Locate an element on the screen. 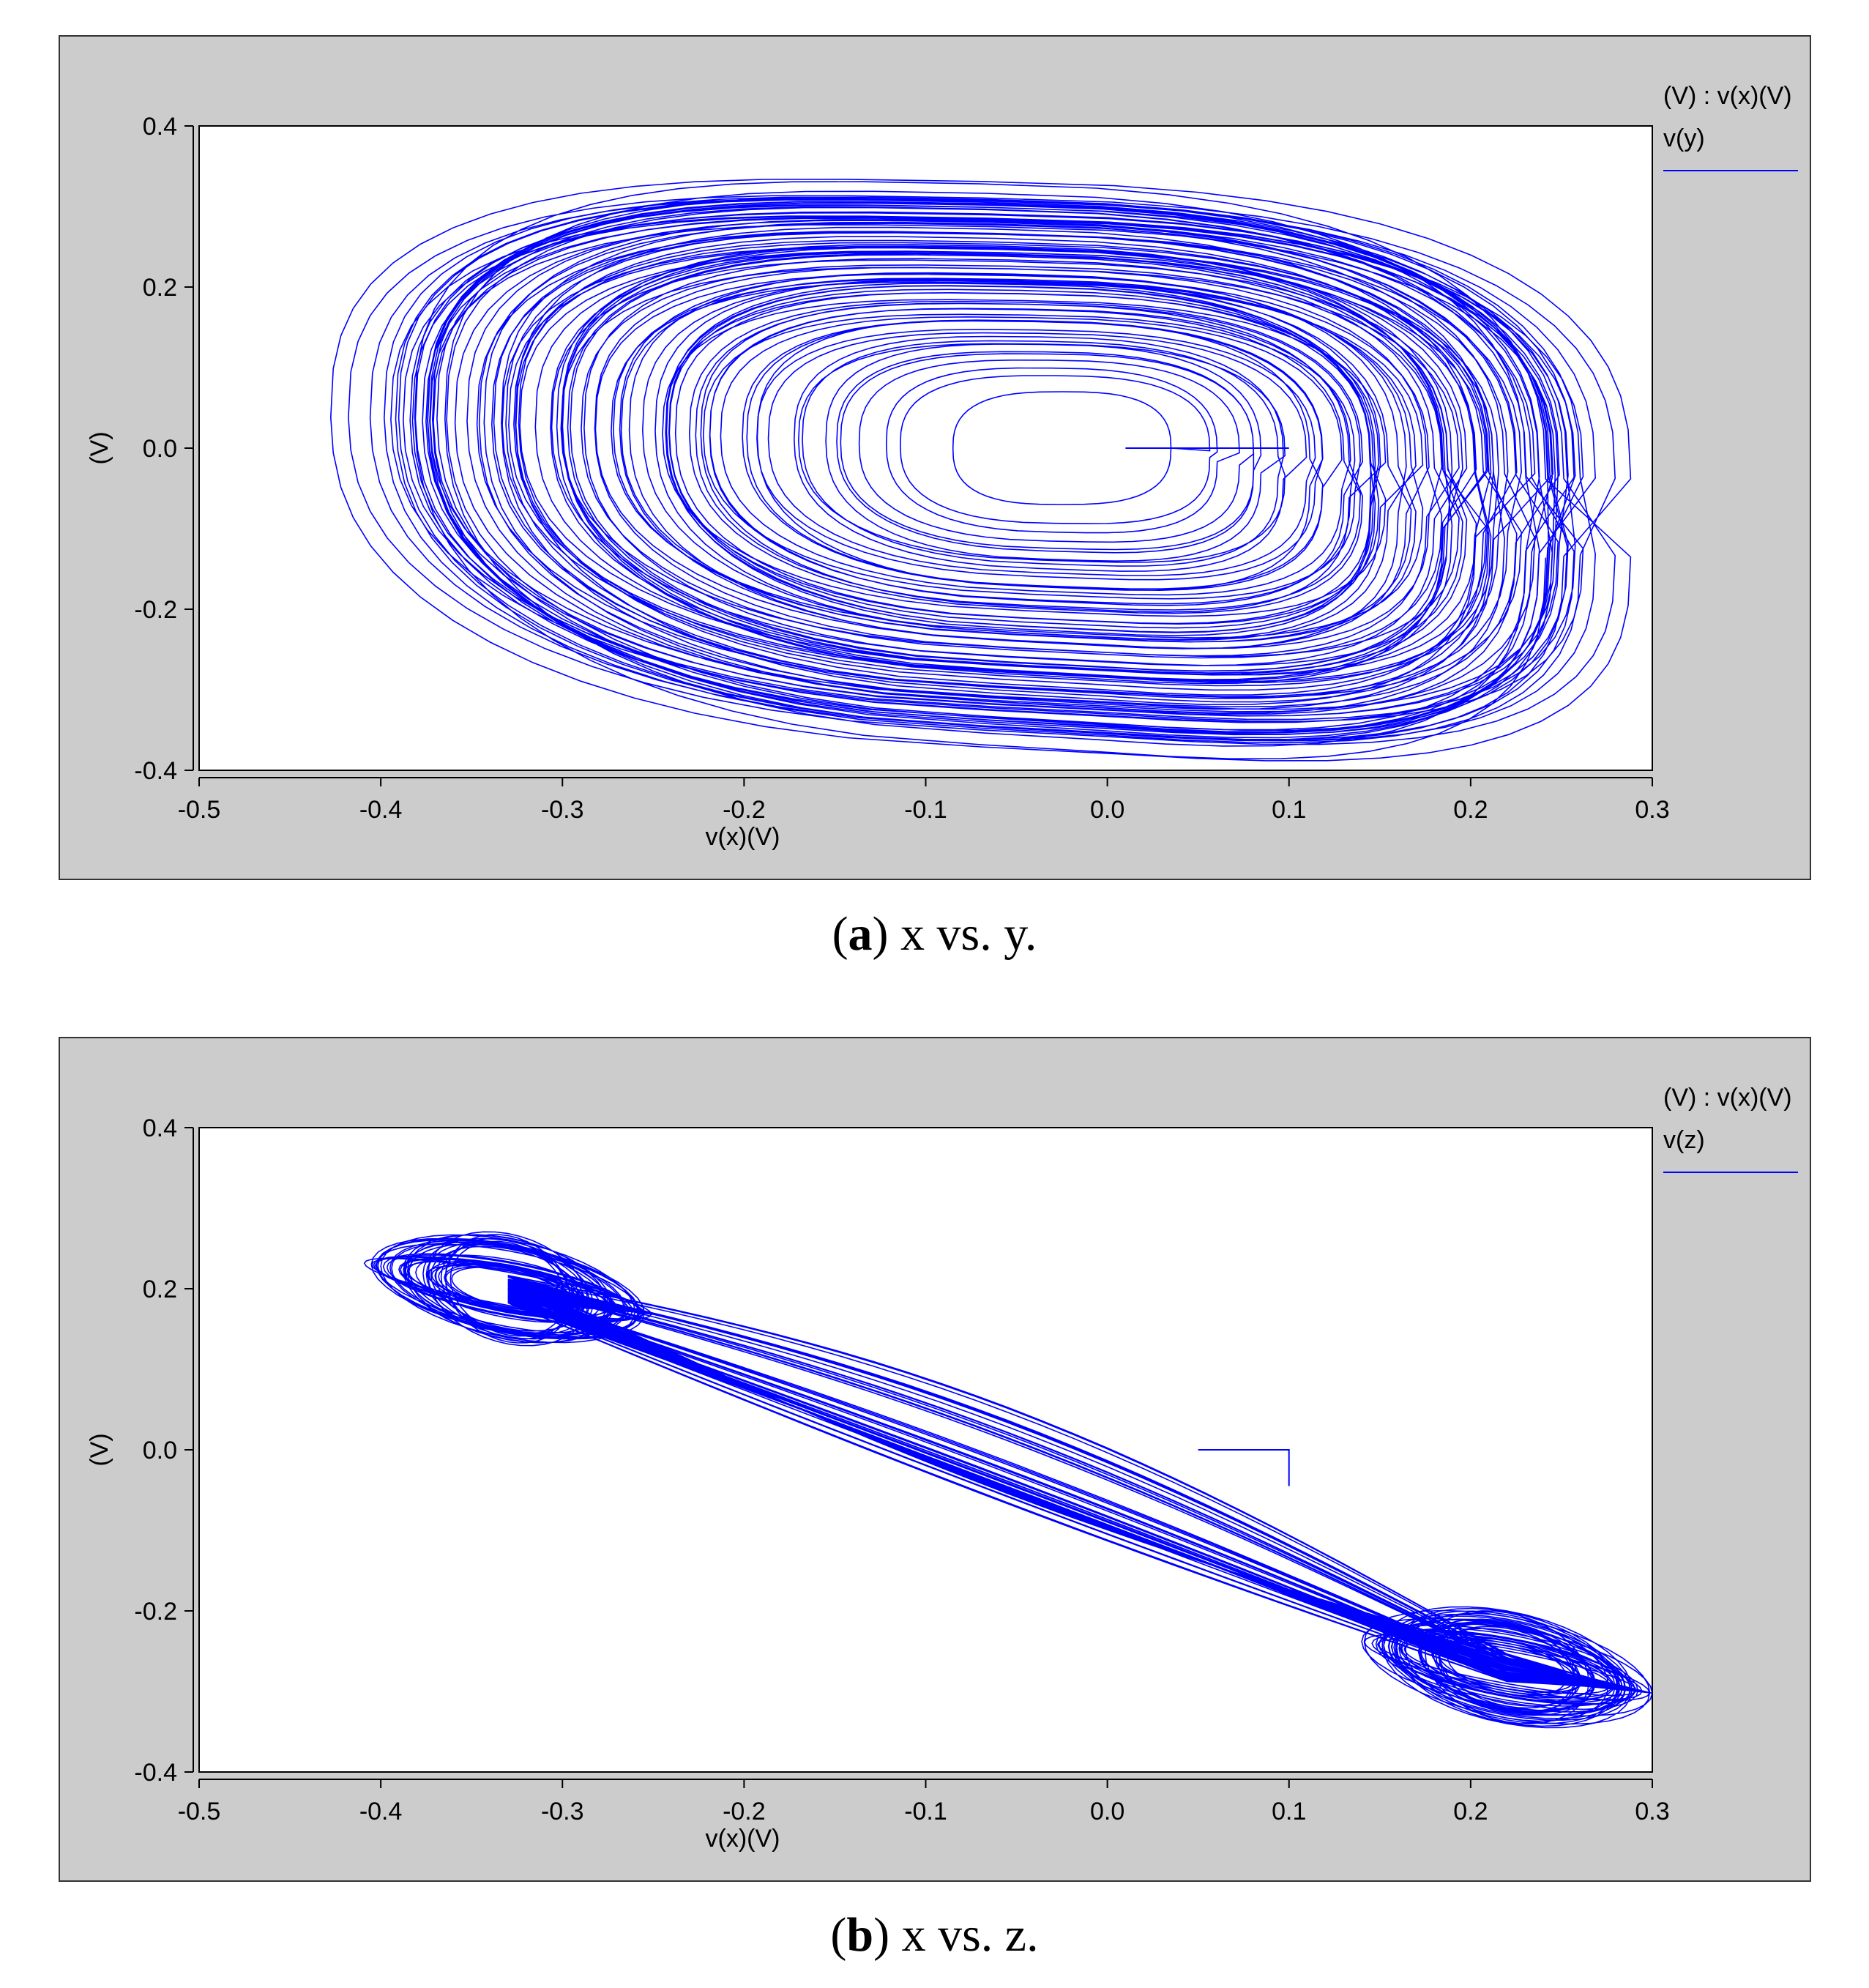  legend-line-b is located at coordinates (1730, 1173).